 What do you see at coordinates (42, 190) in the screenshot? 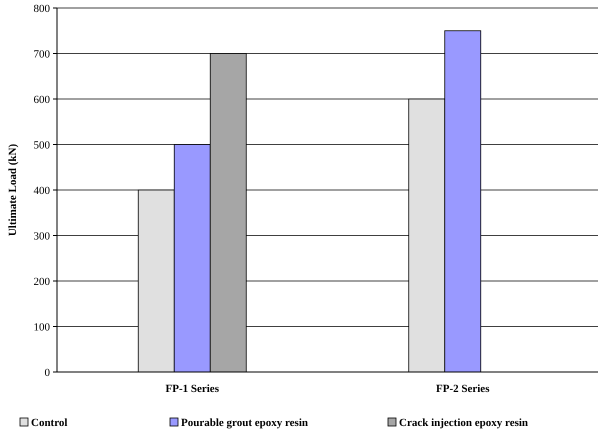
I see `y-tick-label: 400` at bounding box center [42, 190].